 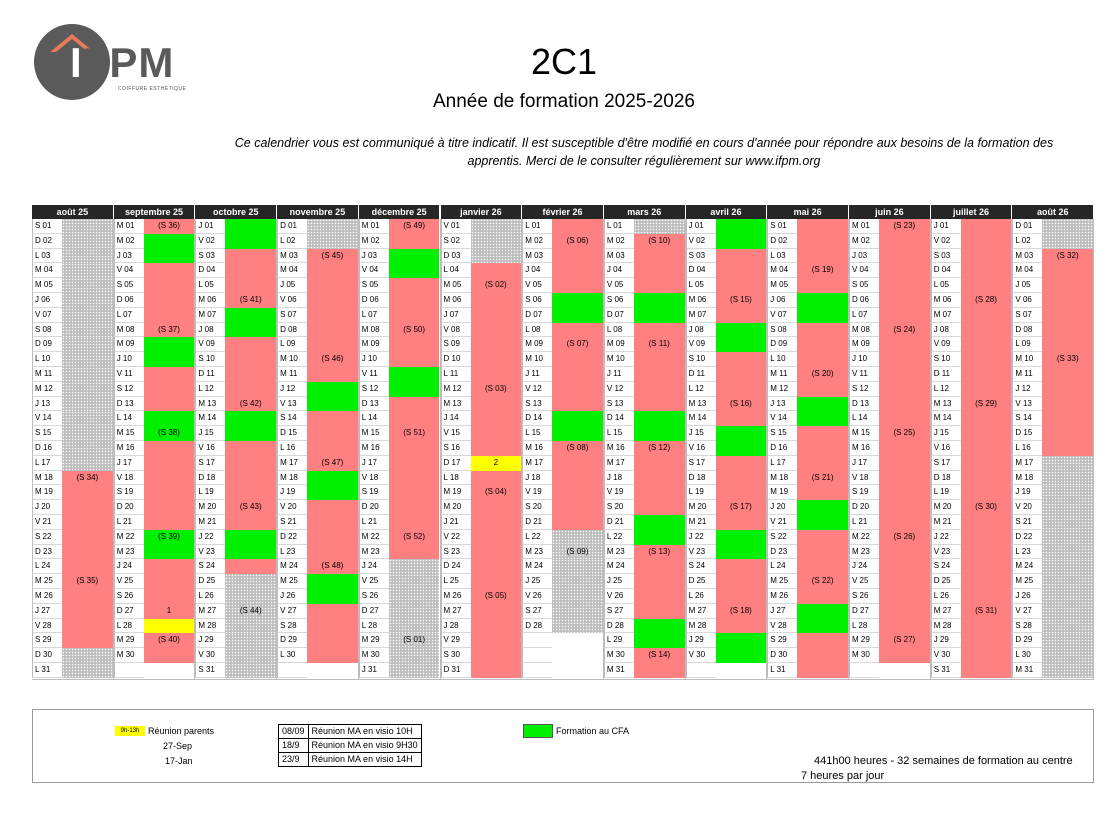 I want to click on day-cell: (S 06), so click(x=577, y=241).